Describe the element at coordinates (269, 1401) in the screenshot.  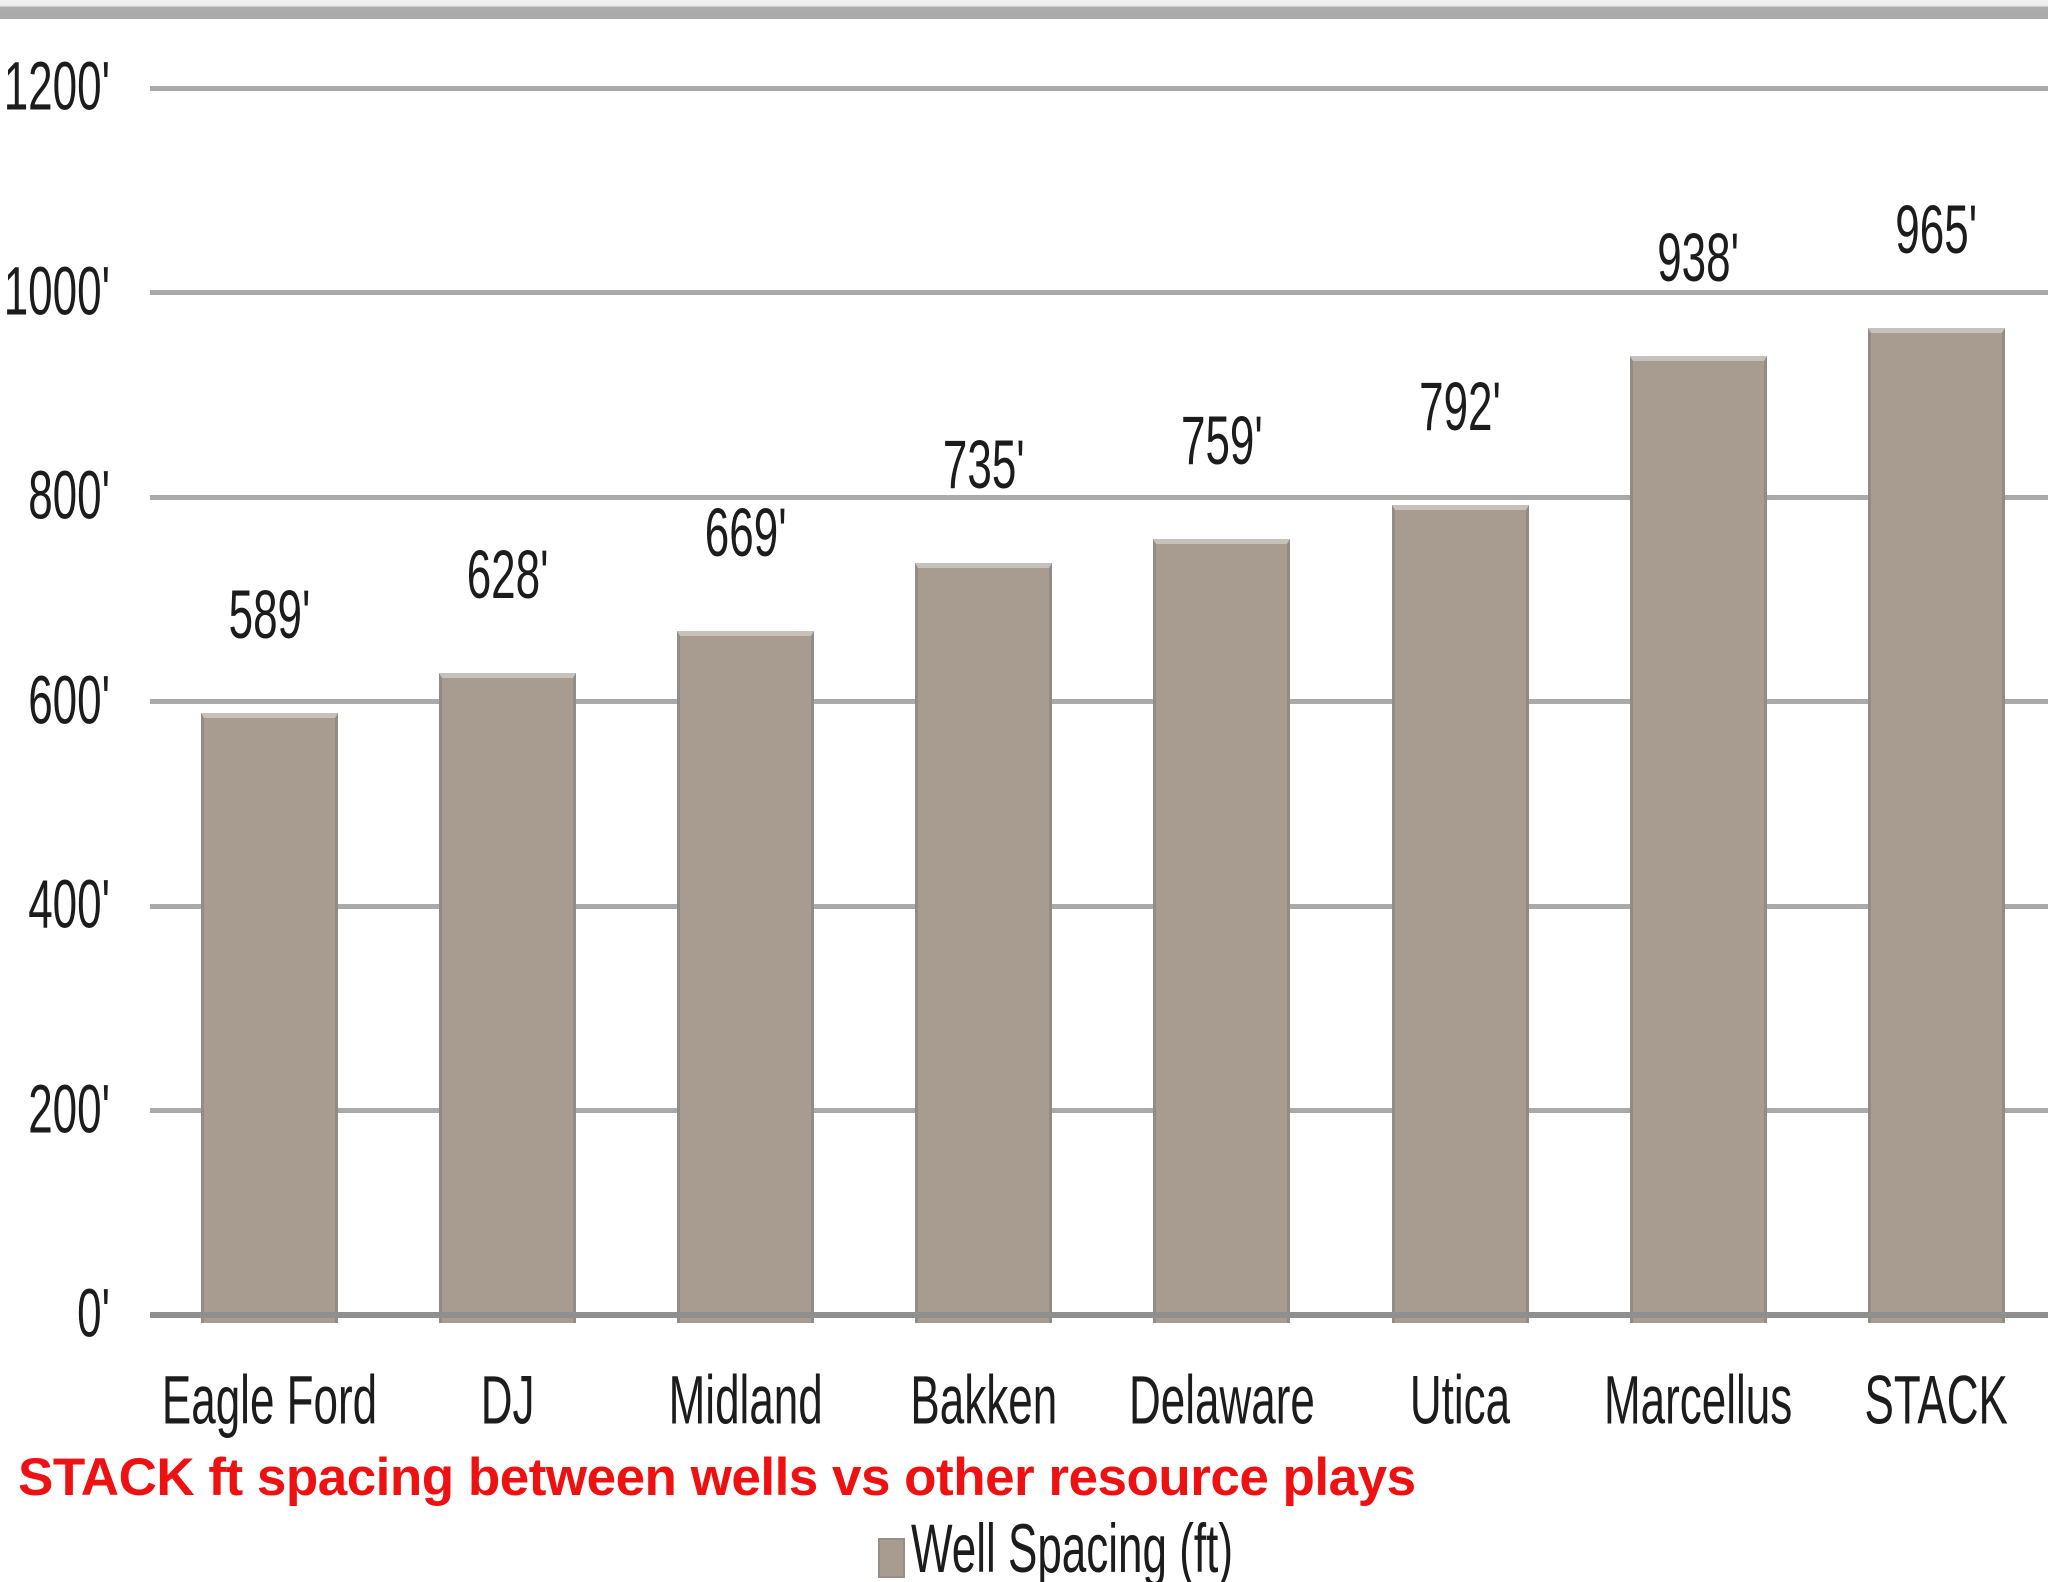
I see `x-axis-category-label: Eagle Ford` at that location.